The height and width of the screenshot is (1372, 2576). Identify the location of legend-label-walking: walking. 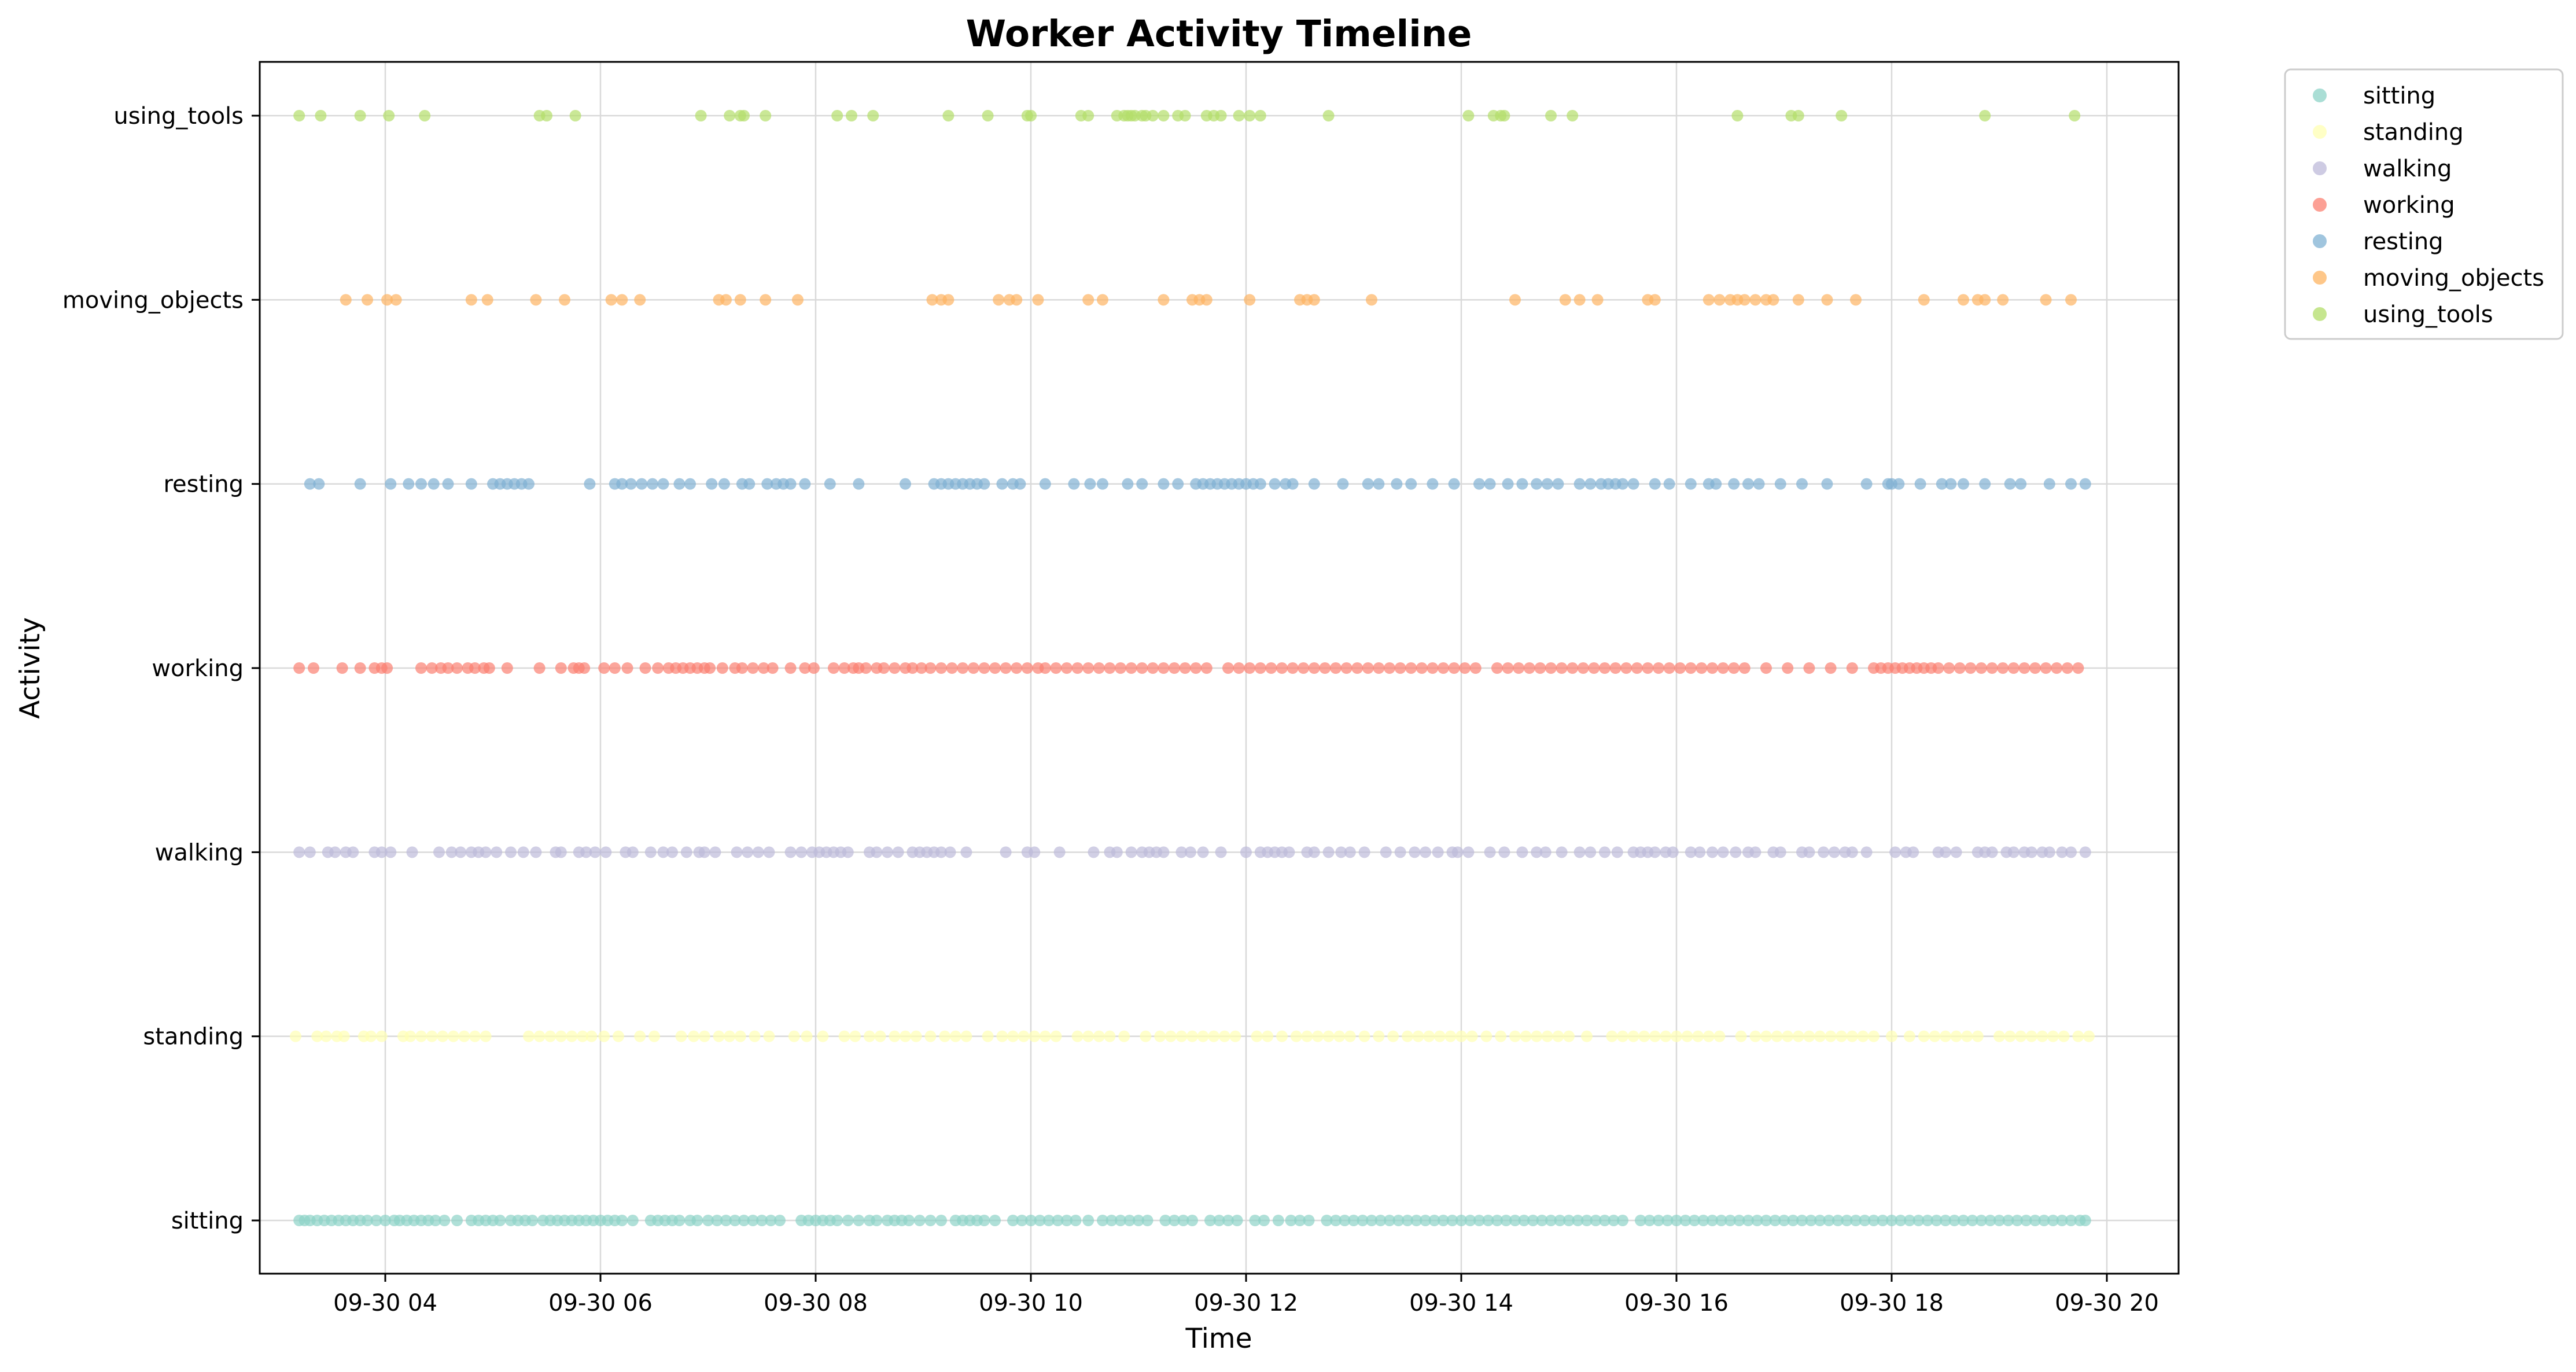
(2407, 169).